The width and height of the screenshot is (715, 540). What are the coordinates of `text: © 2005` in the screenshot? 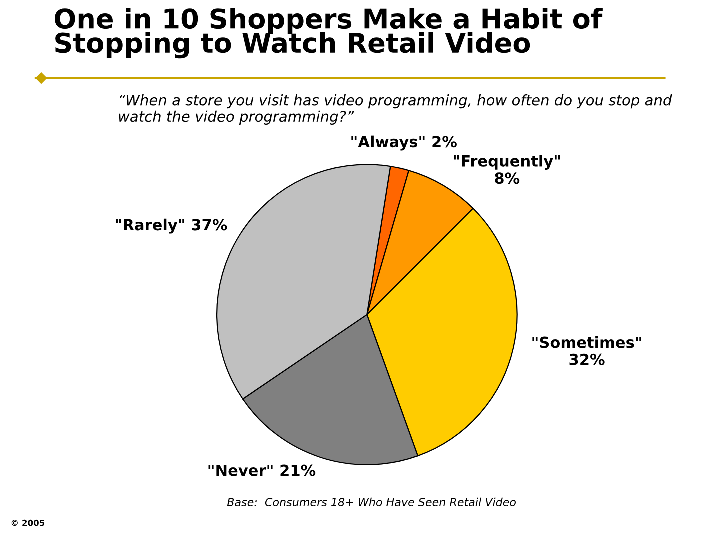 It's located at (28, 523).